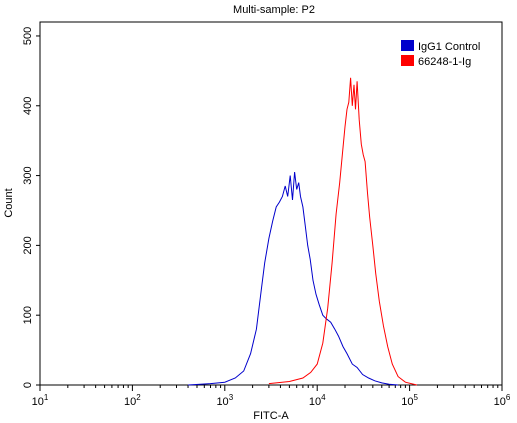 The image size is (517, 423). Describe the element at coordinates (31, 207) in the screenshot. I see `y-axis: 0 100 200 300 400 500` at that location.